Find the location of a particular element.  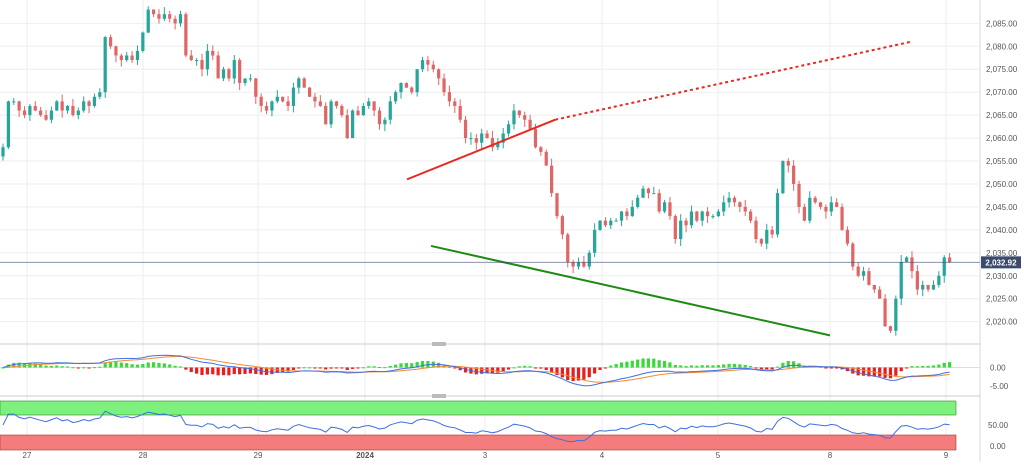

price-tick-label: 2,045.00 is located at coordinates (1002, 207).